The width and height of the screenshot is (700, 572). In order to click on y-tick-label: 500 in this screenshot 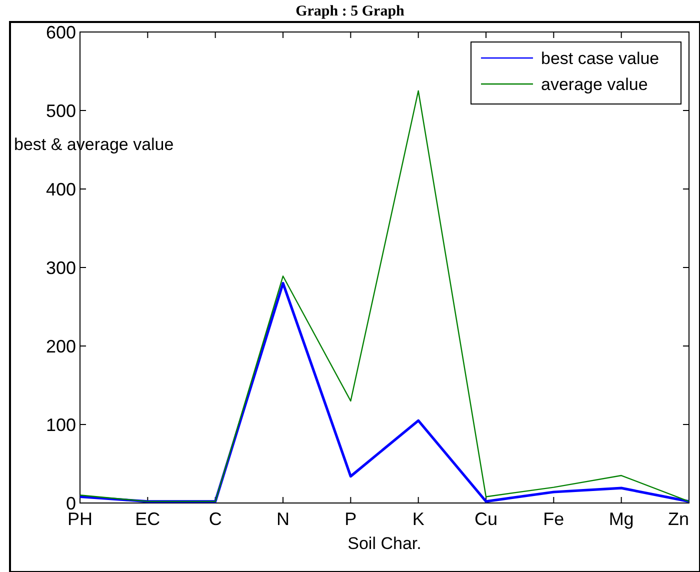, I will do `click(61, 110)`.